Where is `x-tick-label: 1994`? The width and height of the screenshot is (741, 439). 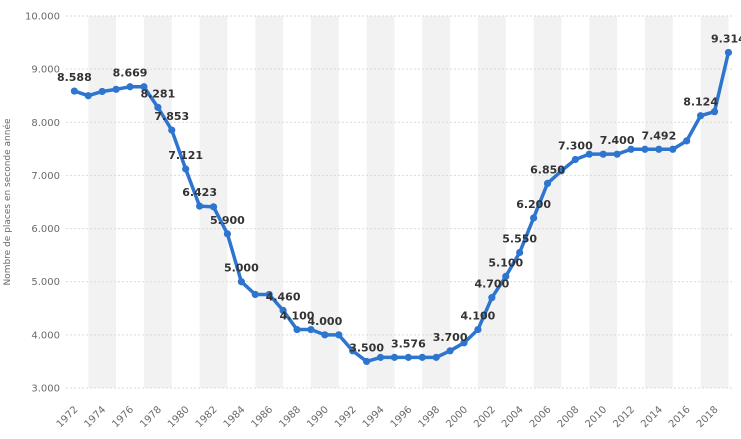
x-tick-label: 1994 is located at coordinates (374, 417).